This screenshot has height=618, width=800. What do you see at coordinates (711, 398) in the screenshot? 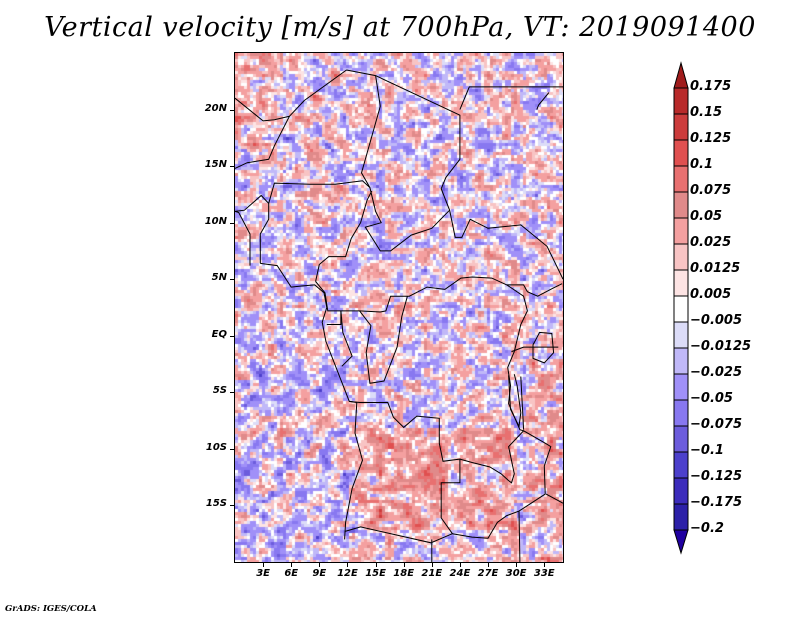
I see `colorbar-level-label: −0.05` at bounding box center [711, 398].